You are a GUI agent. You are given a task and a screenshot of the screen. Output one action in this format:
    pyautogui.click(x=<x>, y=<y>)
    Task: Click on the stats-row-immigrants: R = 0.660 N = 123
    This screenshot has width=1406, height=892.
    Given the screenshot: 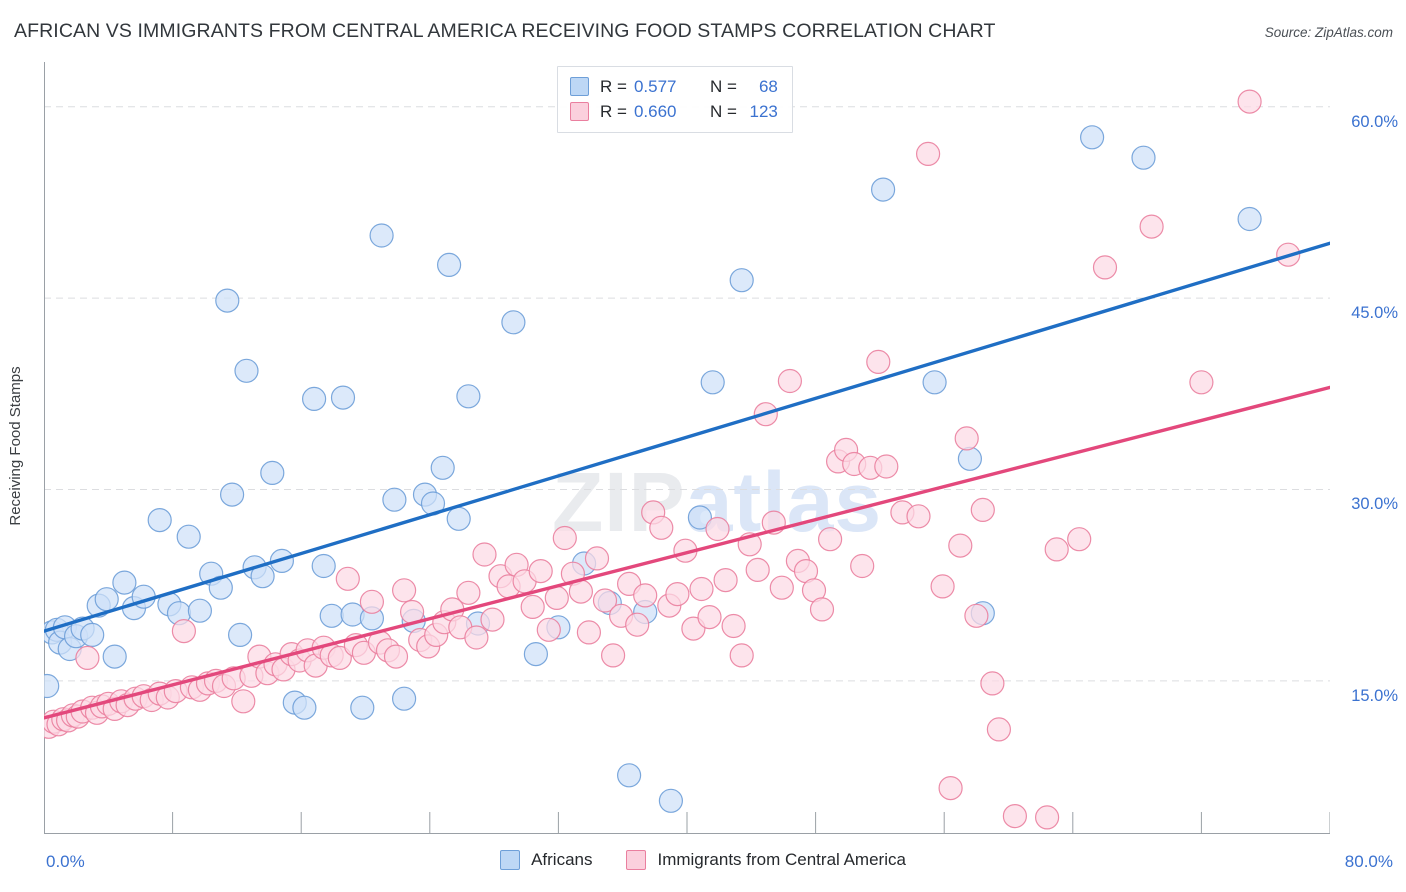 What is the action you would take?
    pyautogui.click(x=674, y=111)
    